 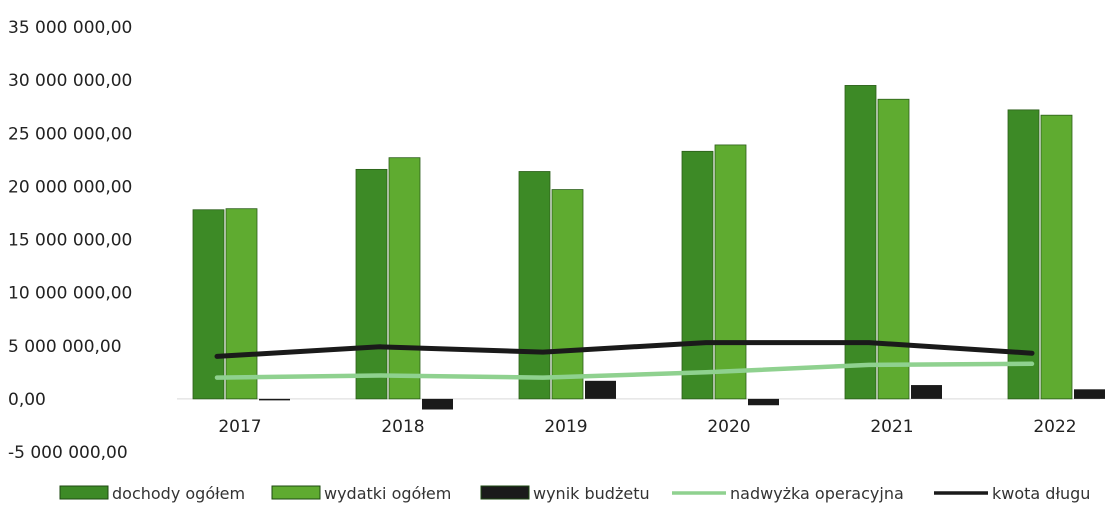 I want to click on bar-dochody-ogolem-2019, so click(x=534, y=285).